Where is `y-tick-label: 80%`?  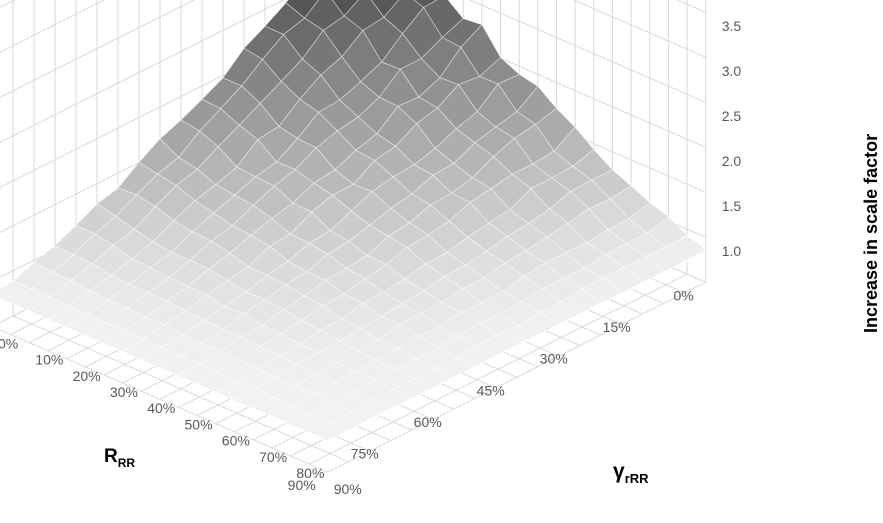 y-tick-label: 80% is located at coordinates (310, 473).